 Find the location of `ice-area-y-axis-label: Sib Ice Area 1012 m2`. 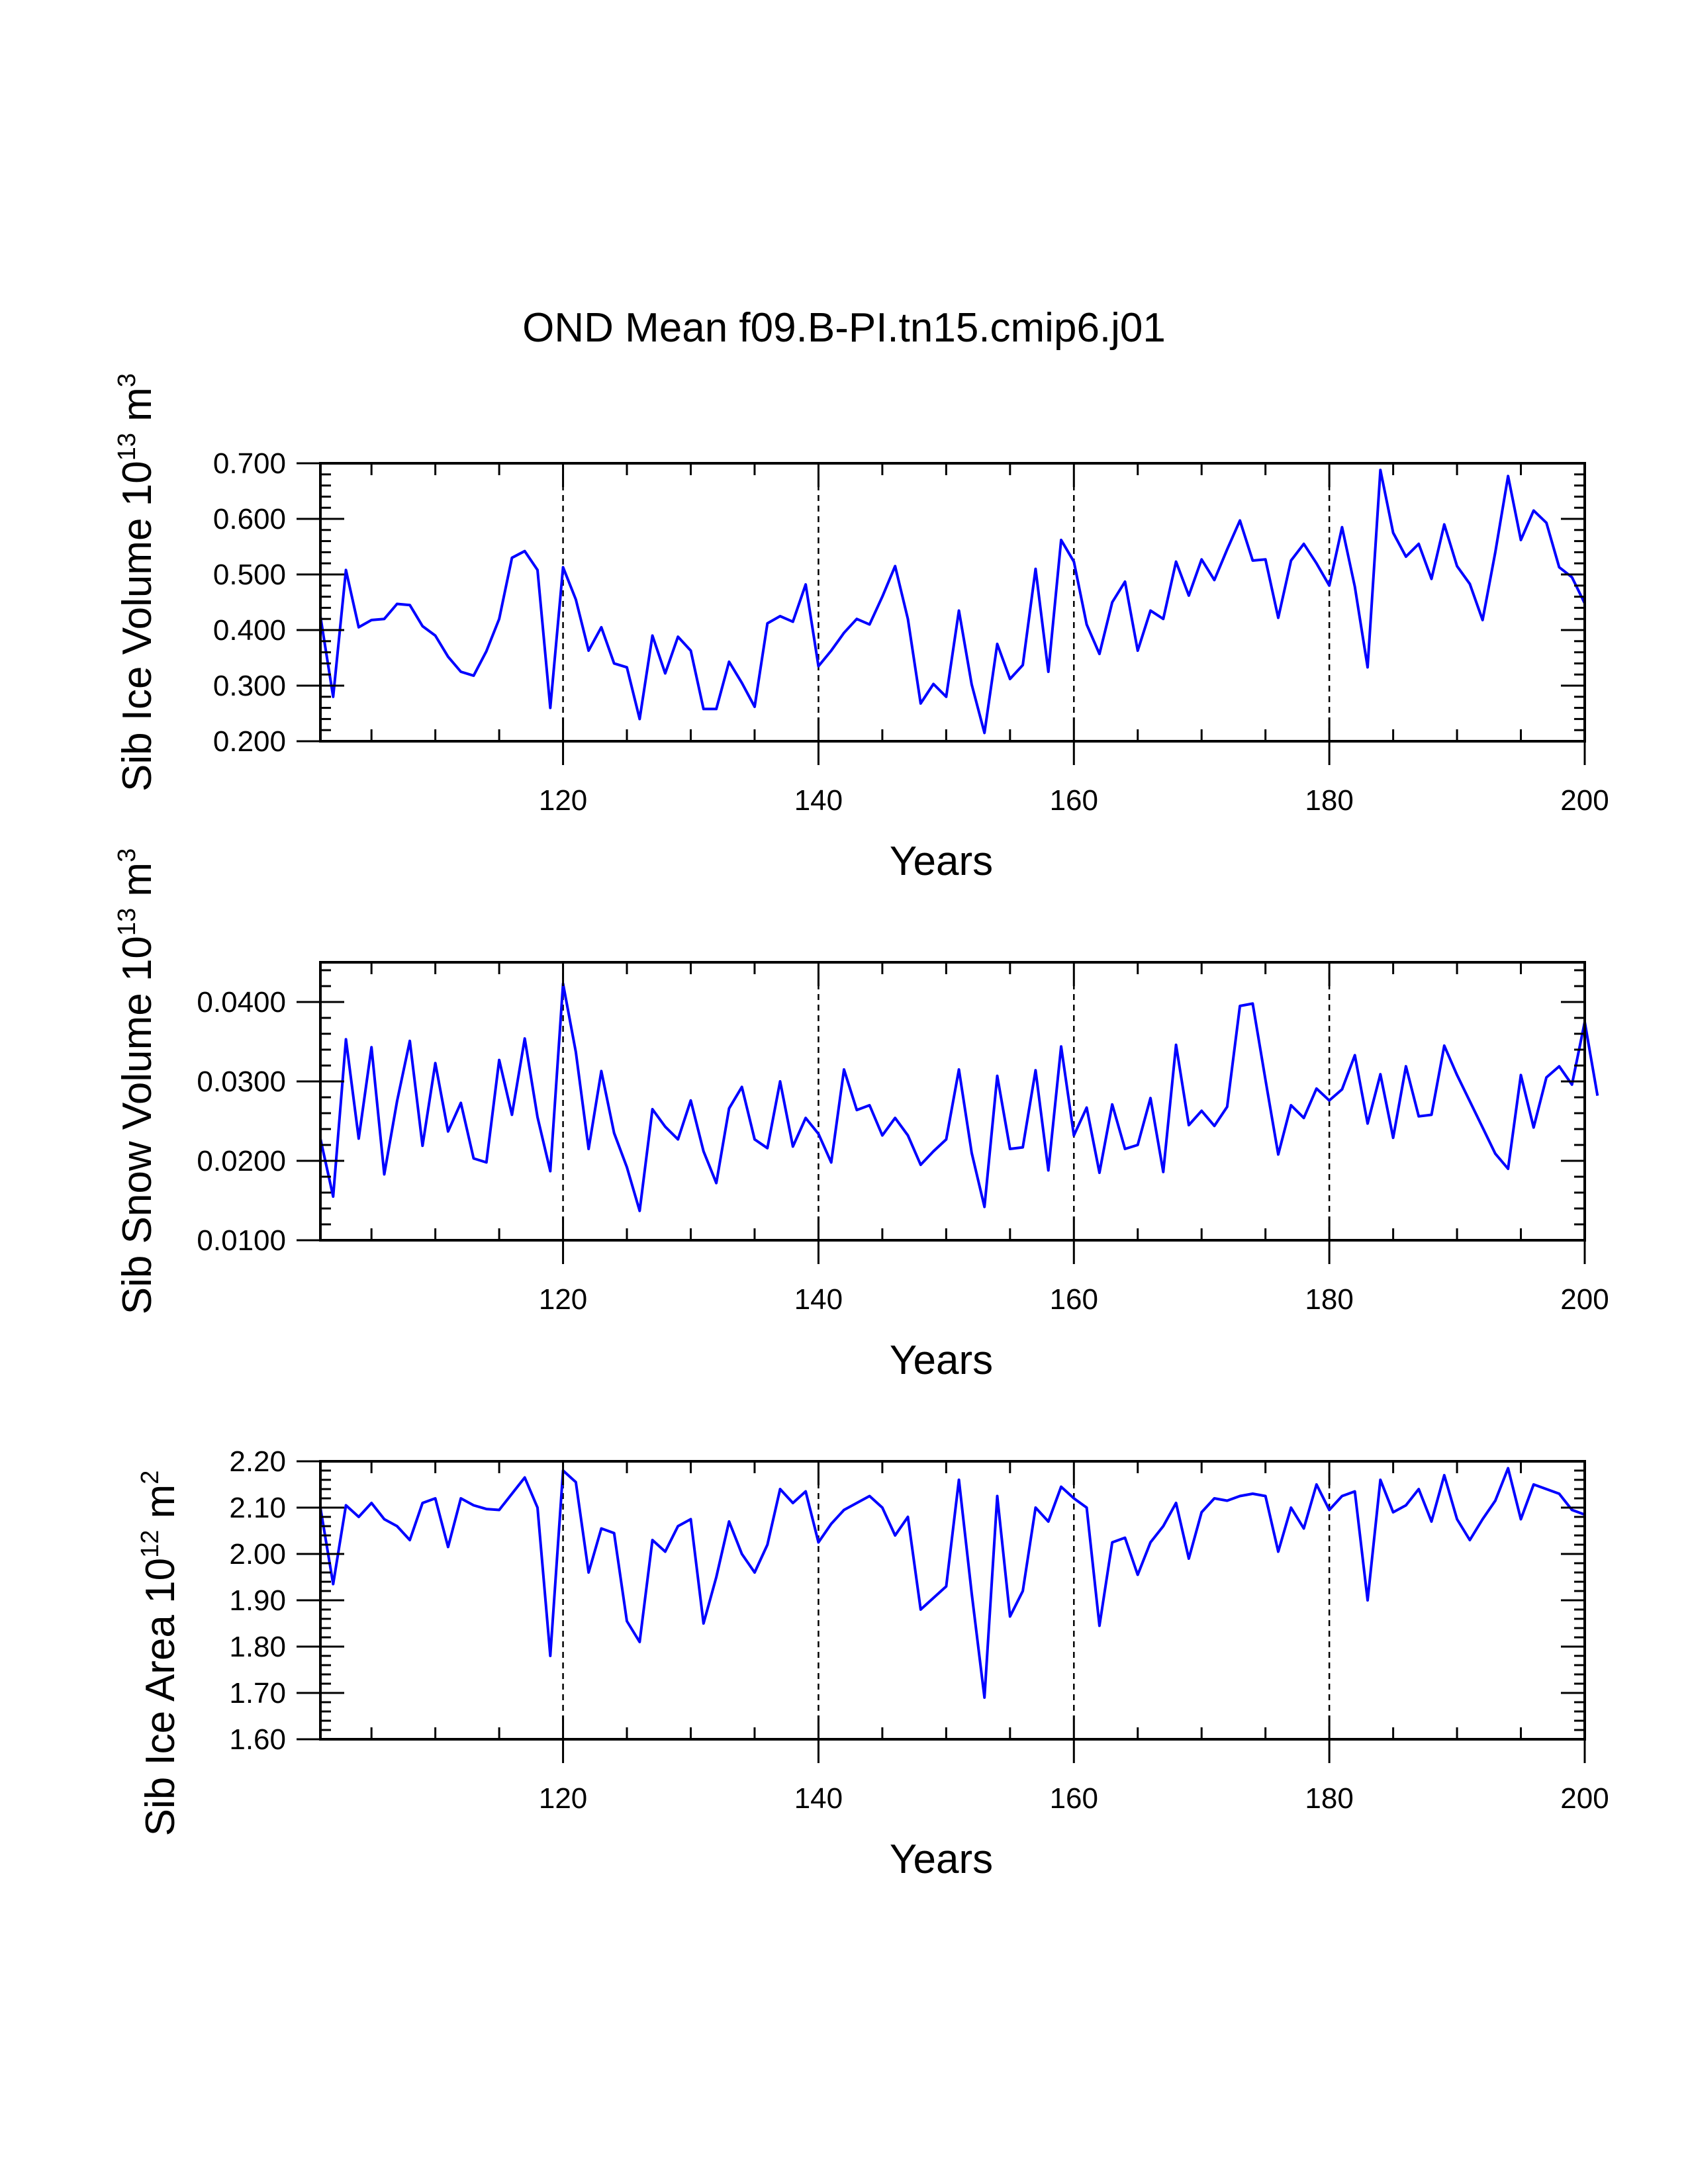

ice-area-y-axis-label: Sib Ice Area 1012 m2 is located at coordinates (159, 1654).